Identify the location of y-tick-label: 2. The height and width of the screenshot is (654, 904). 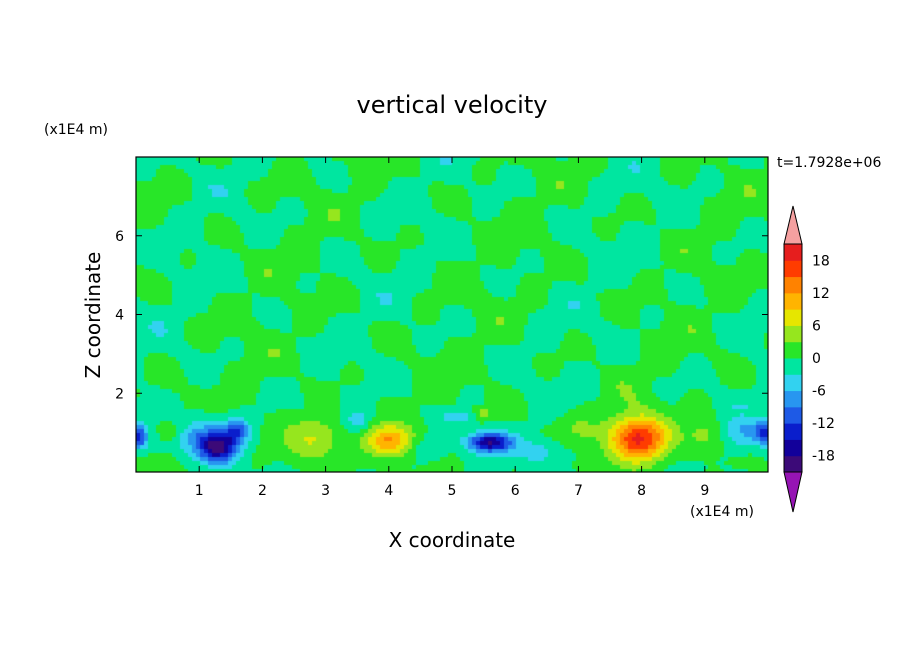
(119, 394).